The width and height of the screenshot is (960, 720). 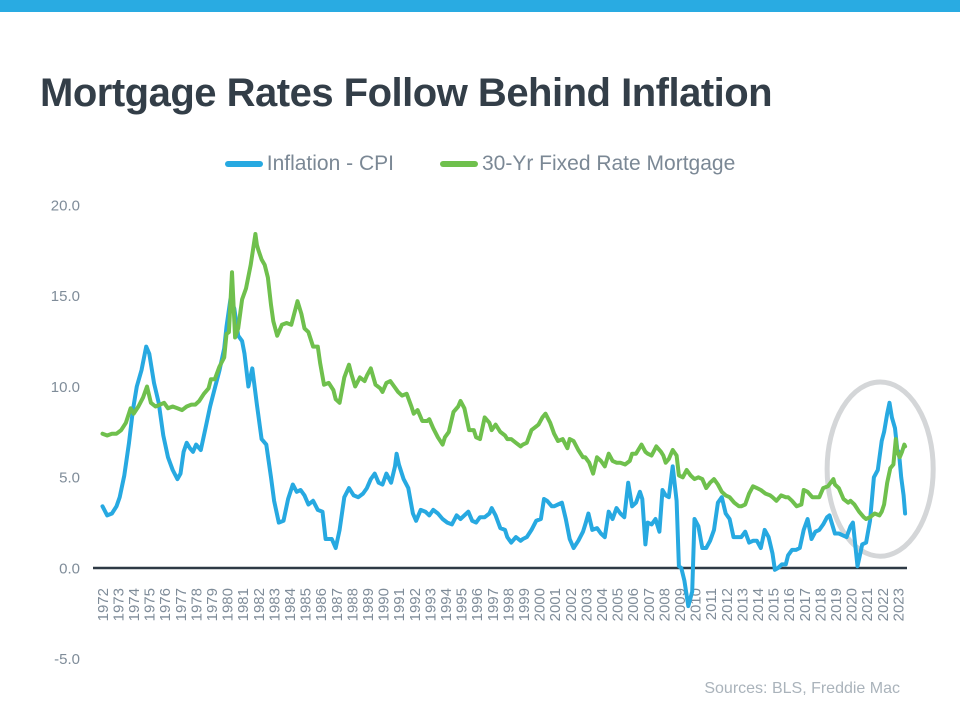 I want to click on x-axis-tick-label: 1986, so click(x=321, y=604).